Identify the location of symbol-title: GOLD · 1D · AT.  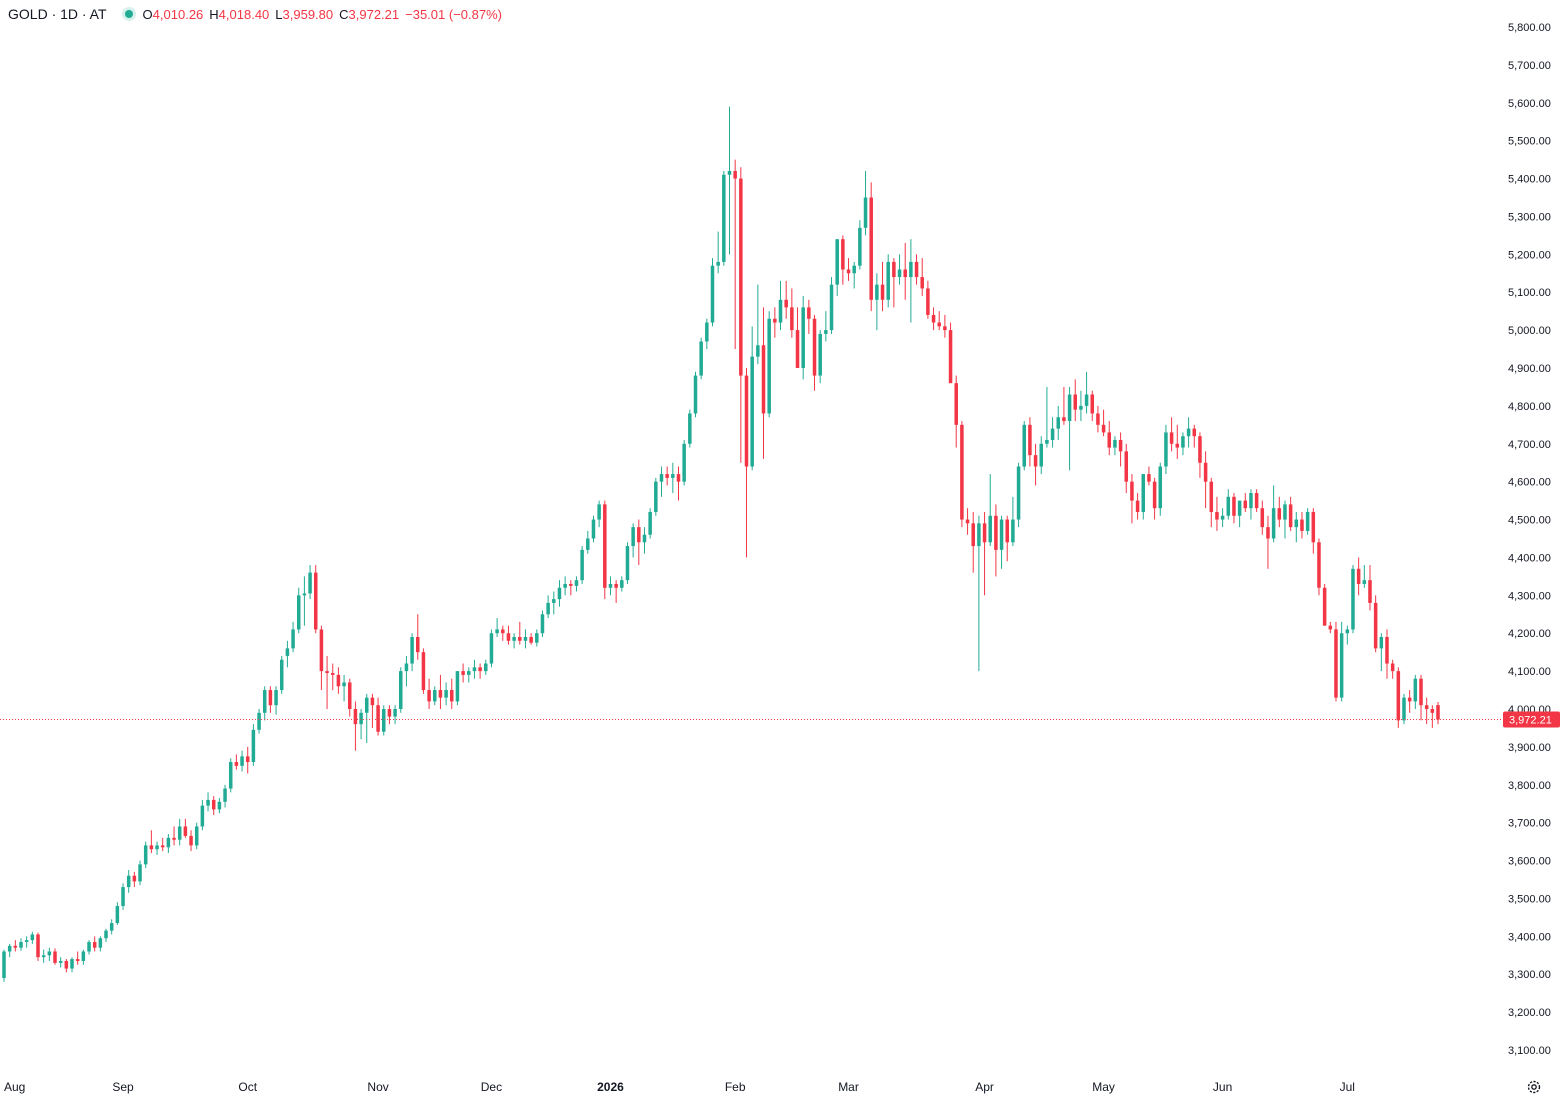
(57, 14).